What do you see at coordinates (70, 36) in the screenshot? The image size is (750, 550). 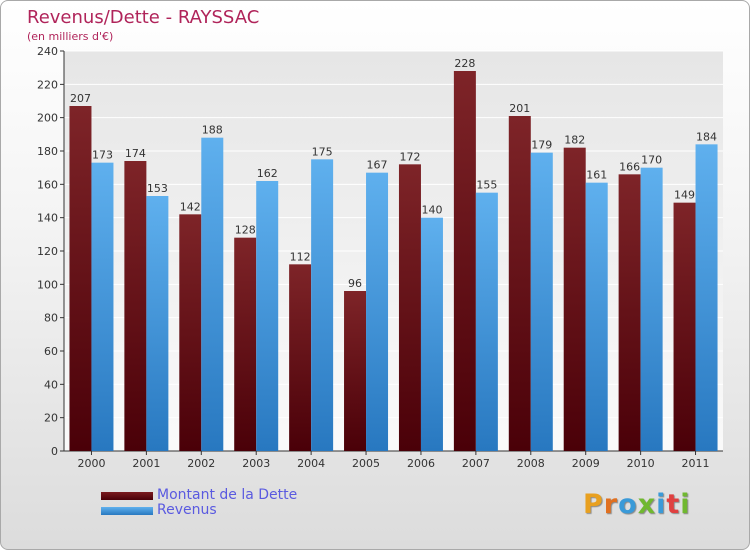 I see `chart-subtitle: (en milliers d'€)` at bounding box center [70, 36].